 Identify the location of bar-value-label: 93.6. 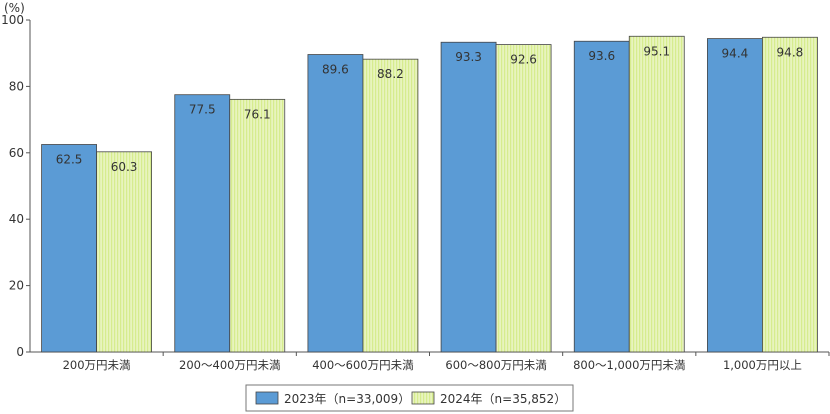
(601, 56).